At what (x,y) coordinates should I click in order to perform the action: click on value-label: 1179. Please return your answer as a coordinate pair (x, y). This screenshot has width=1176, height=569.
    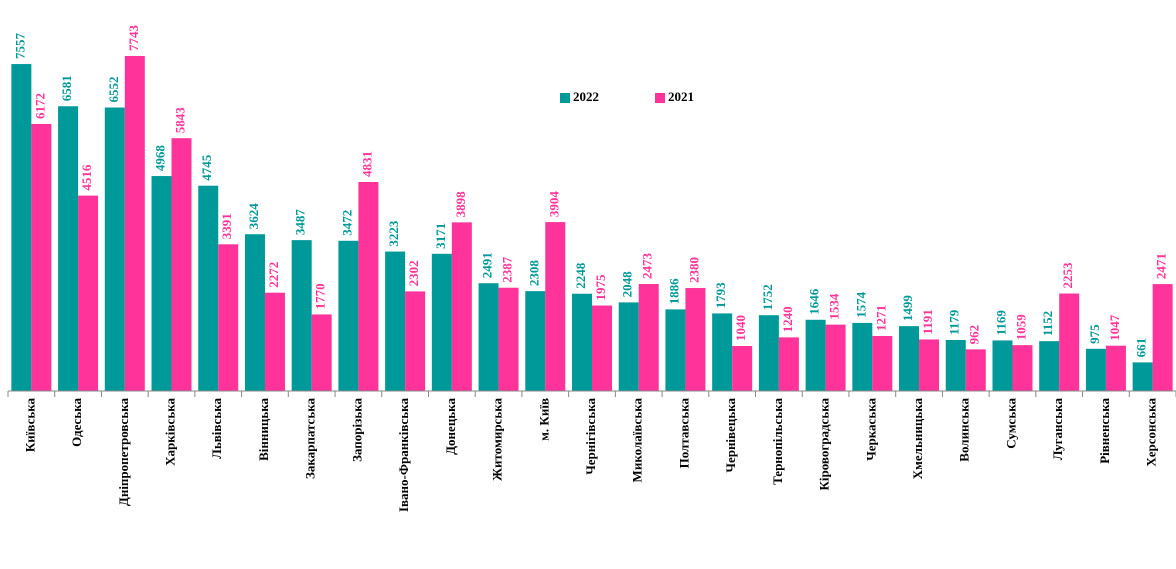
    Looking at the image, I should click on (954, 322).